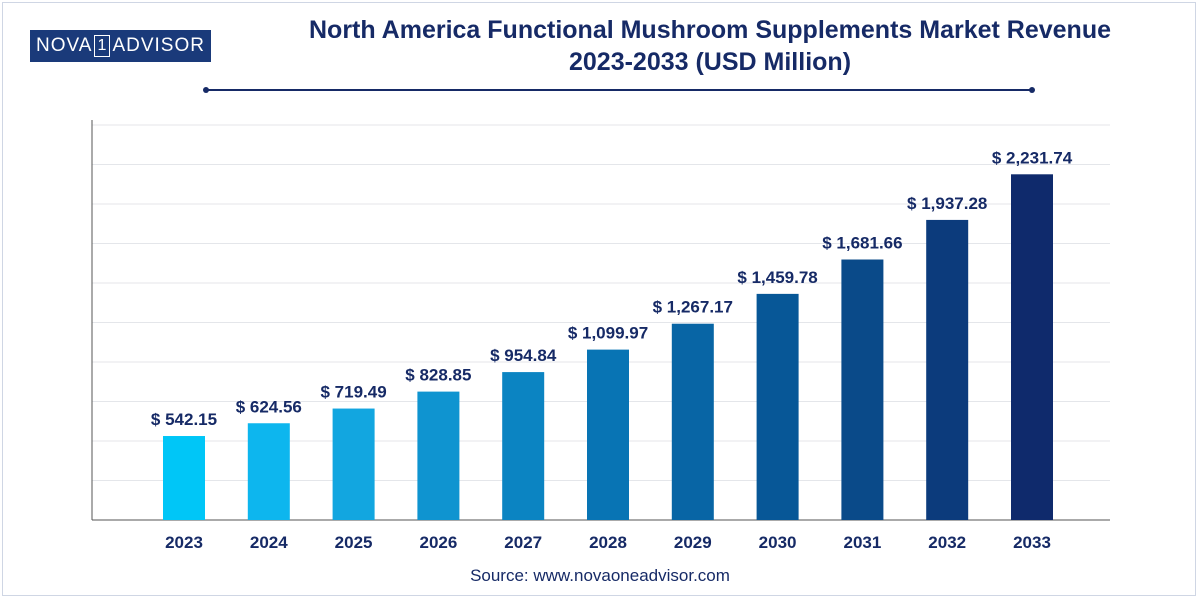  I want to click on data-label: $ 719.49, so click(354, 392).